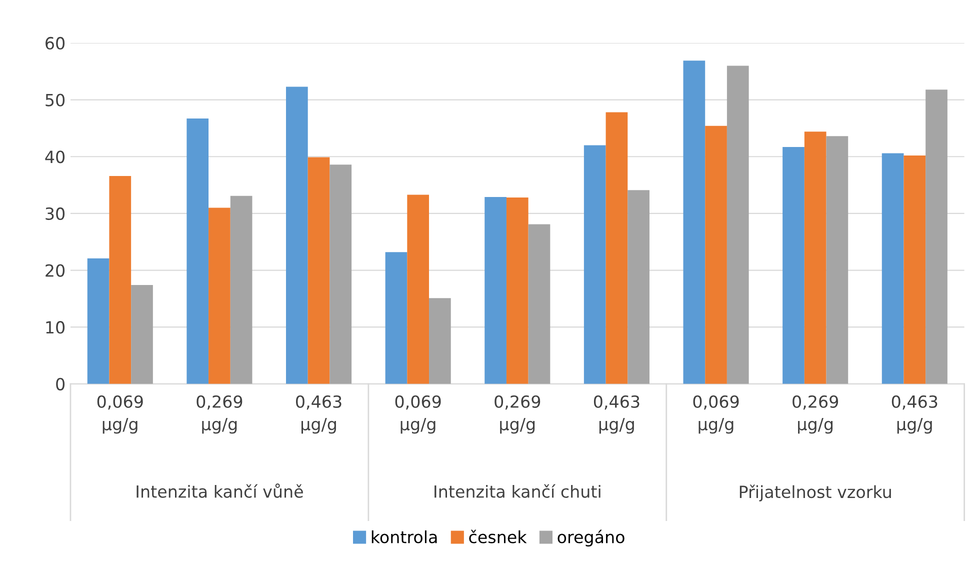  I want to click on y-tick-label: 40, so click(55, 157).